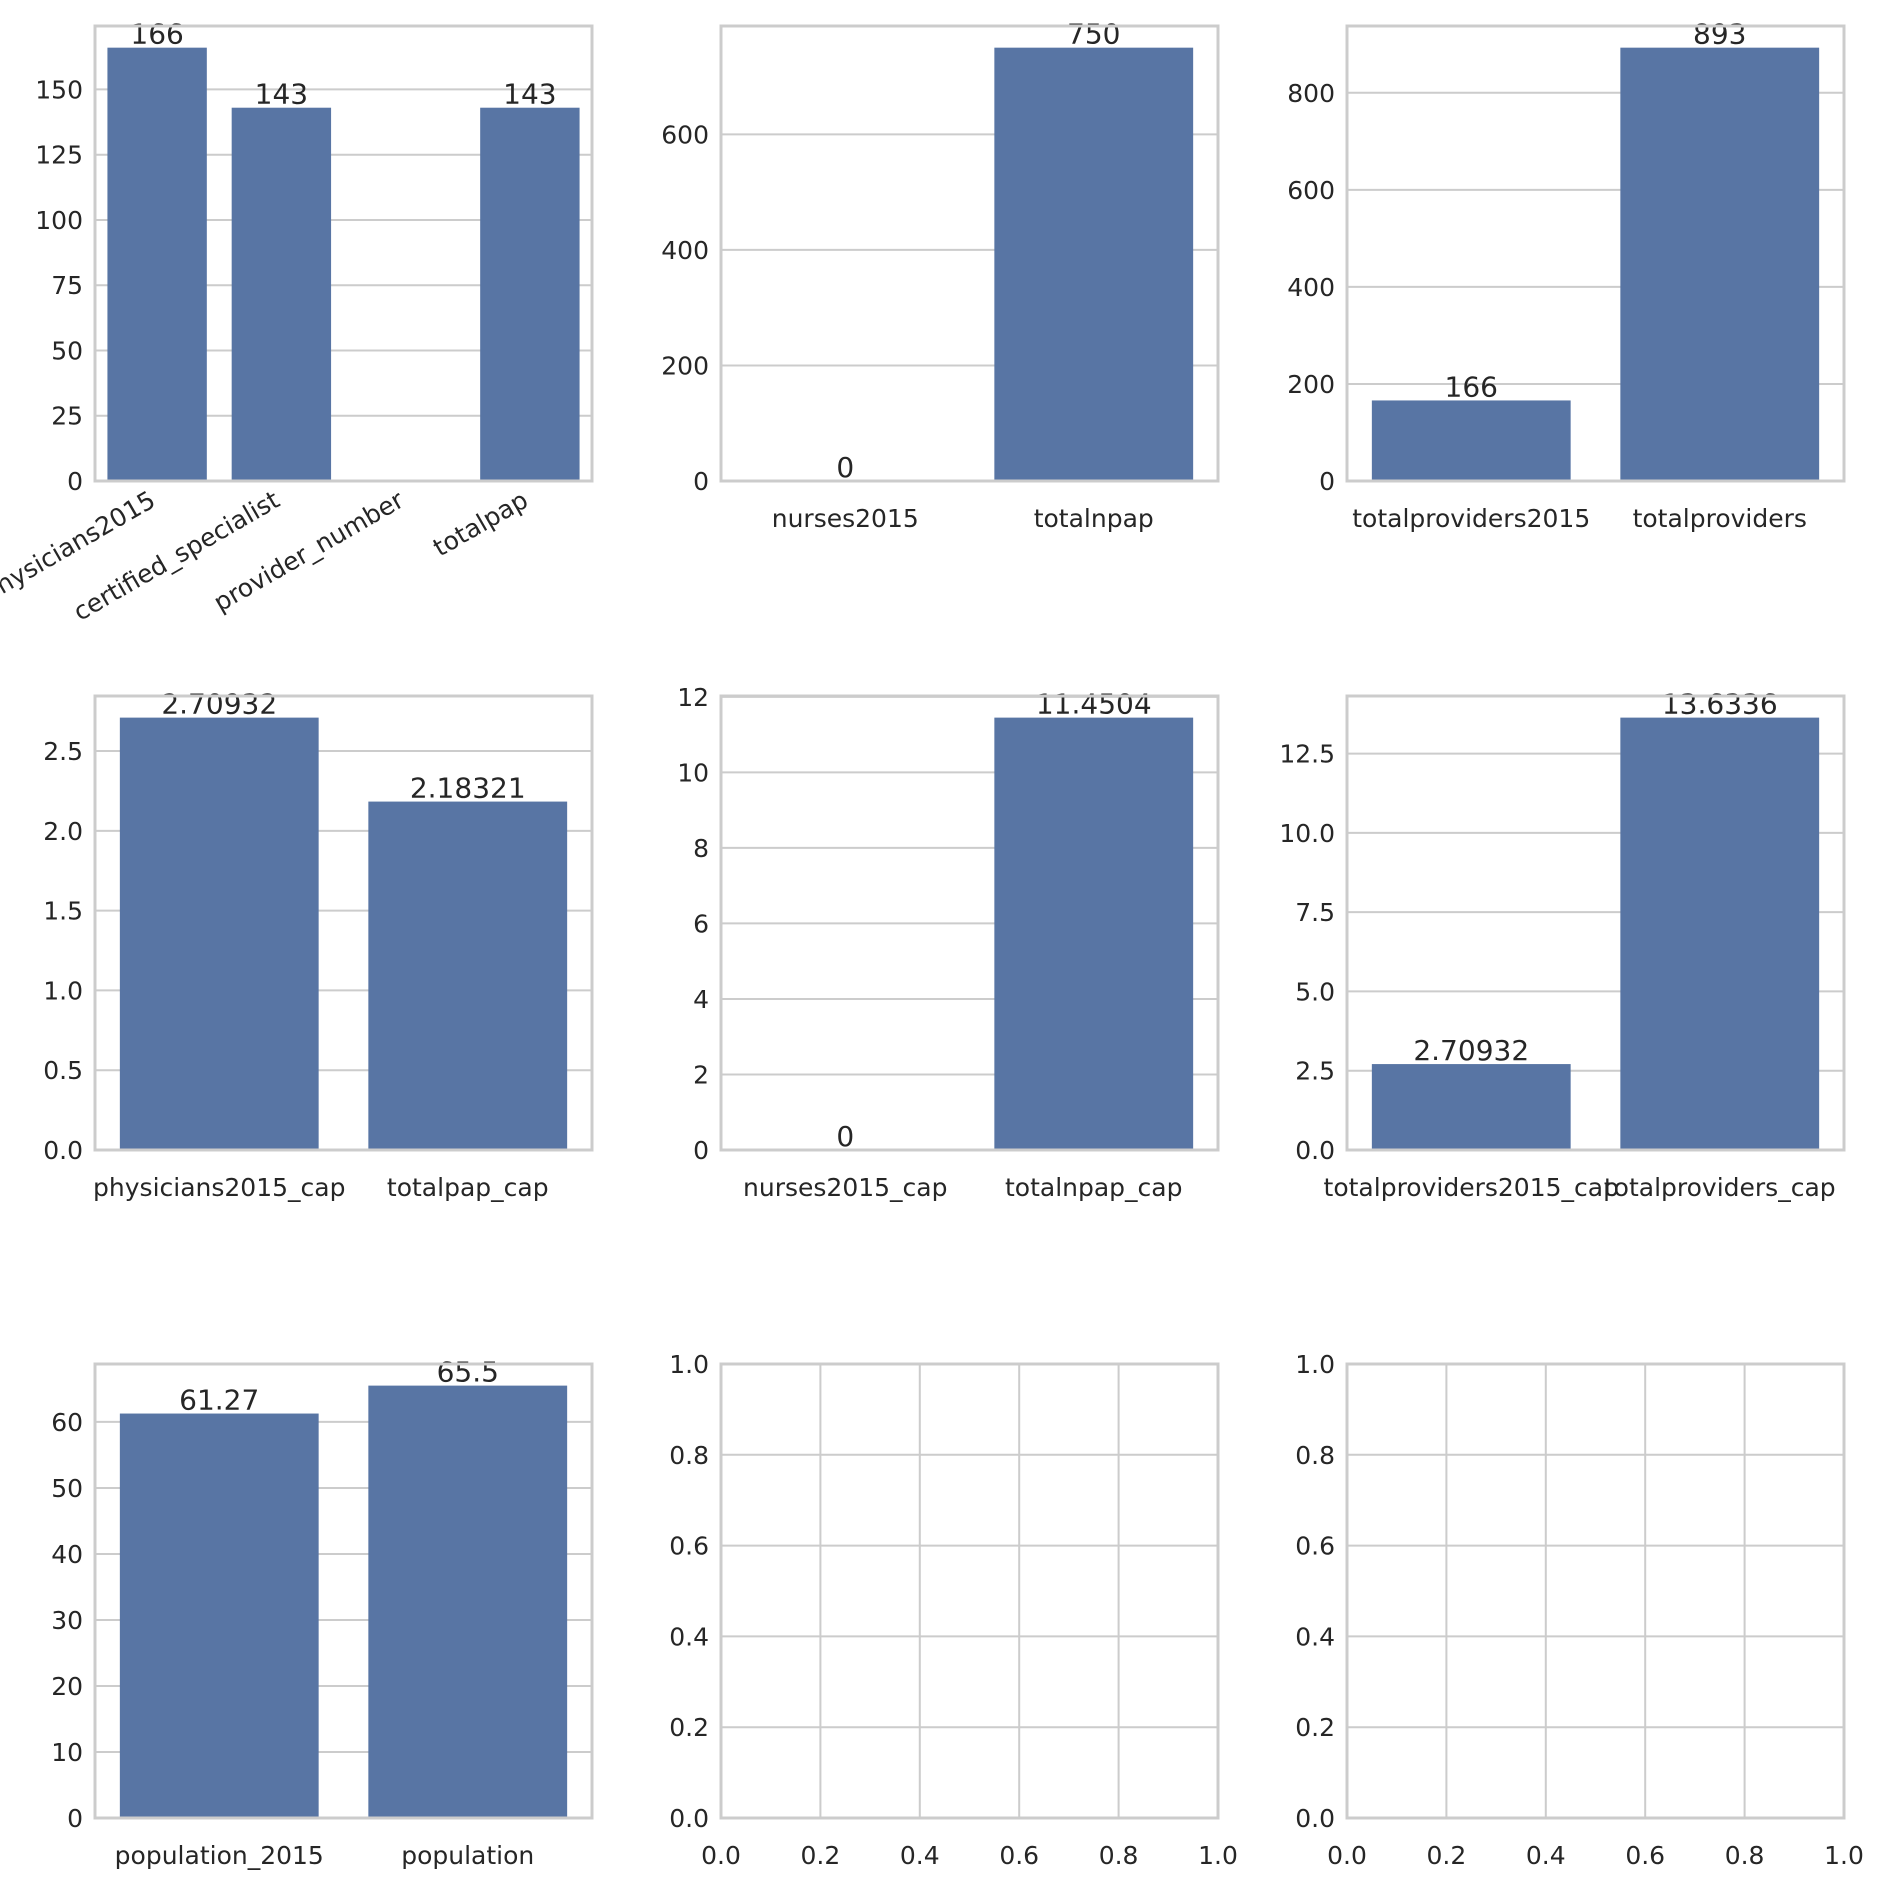  What do you see at coordinates (468, 788) in the screenshot?
I see `bar-value-label: 2.18321` at bounding box center [468, 788].